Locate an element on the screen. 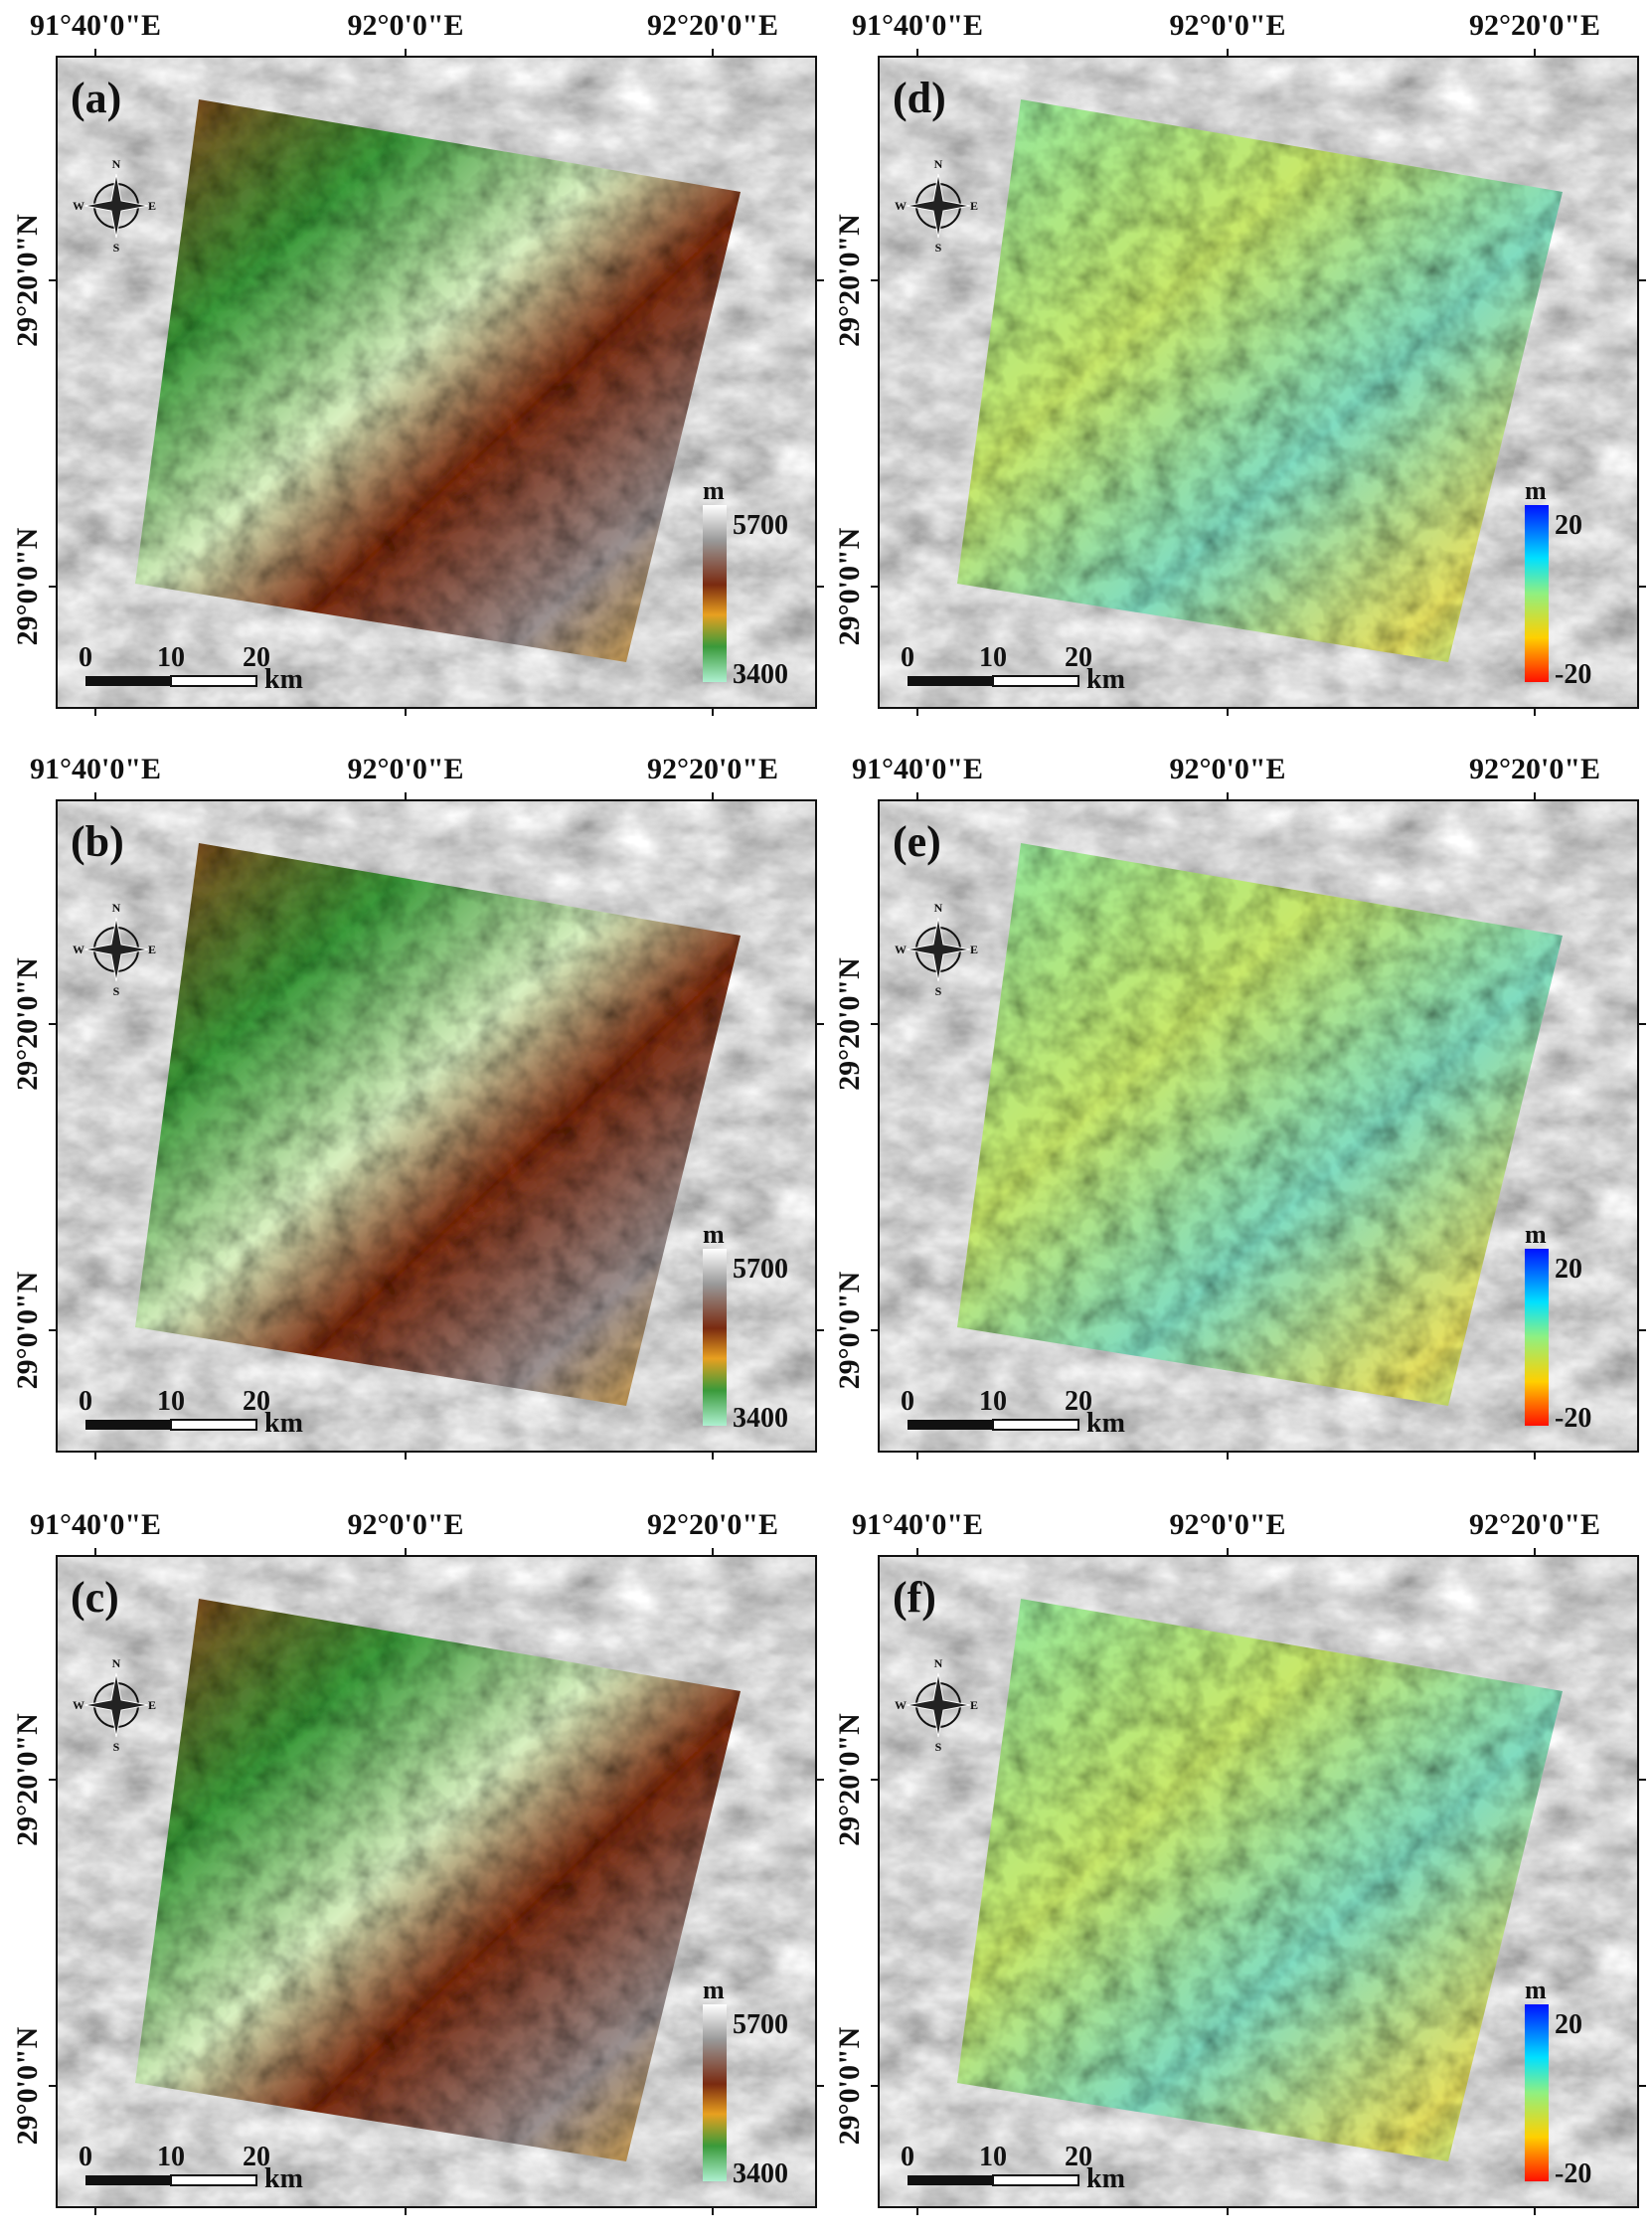 The image size is (1652, 2240). legend-max: 5700 is located at coordinates (760, 1269).